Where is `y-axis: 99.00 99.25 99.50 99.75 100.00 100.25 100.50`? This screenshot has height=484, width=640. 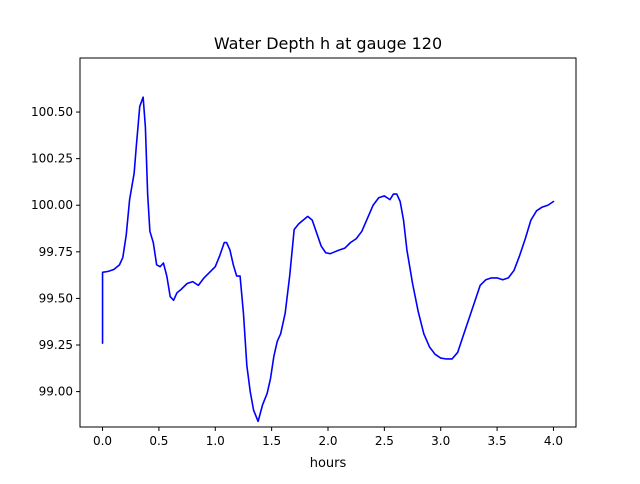 y-axis: 99.00 99.25 99.50 99.75 100.00 100.25 100.50 is located at coordinates (55, 252).